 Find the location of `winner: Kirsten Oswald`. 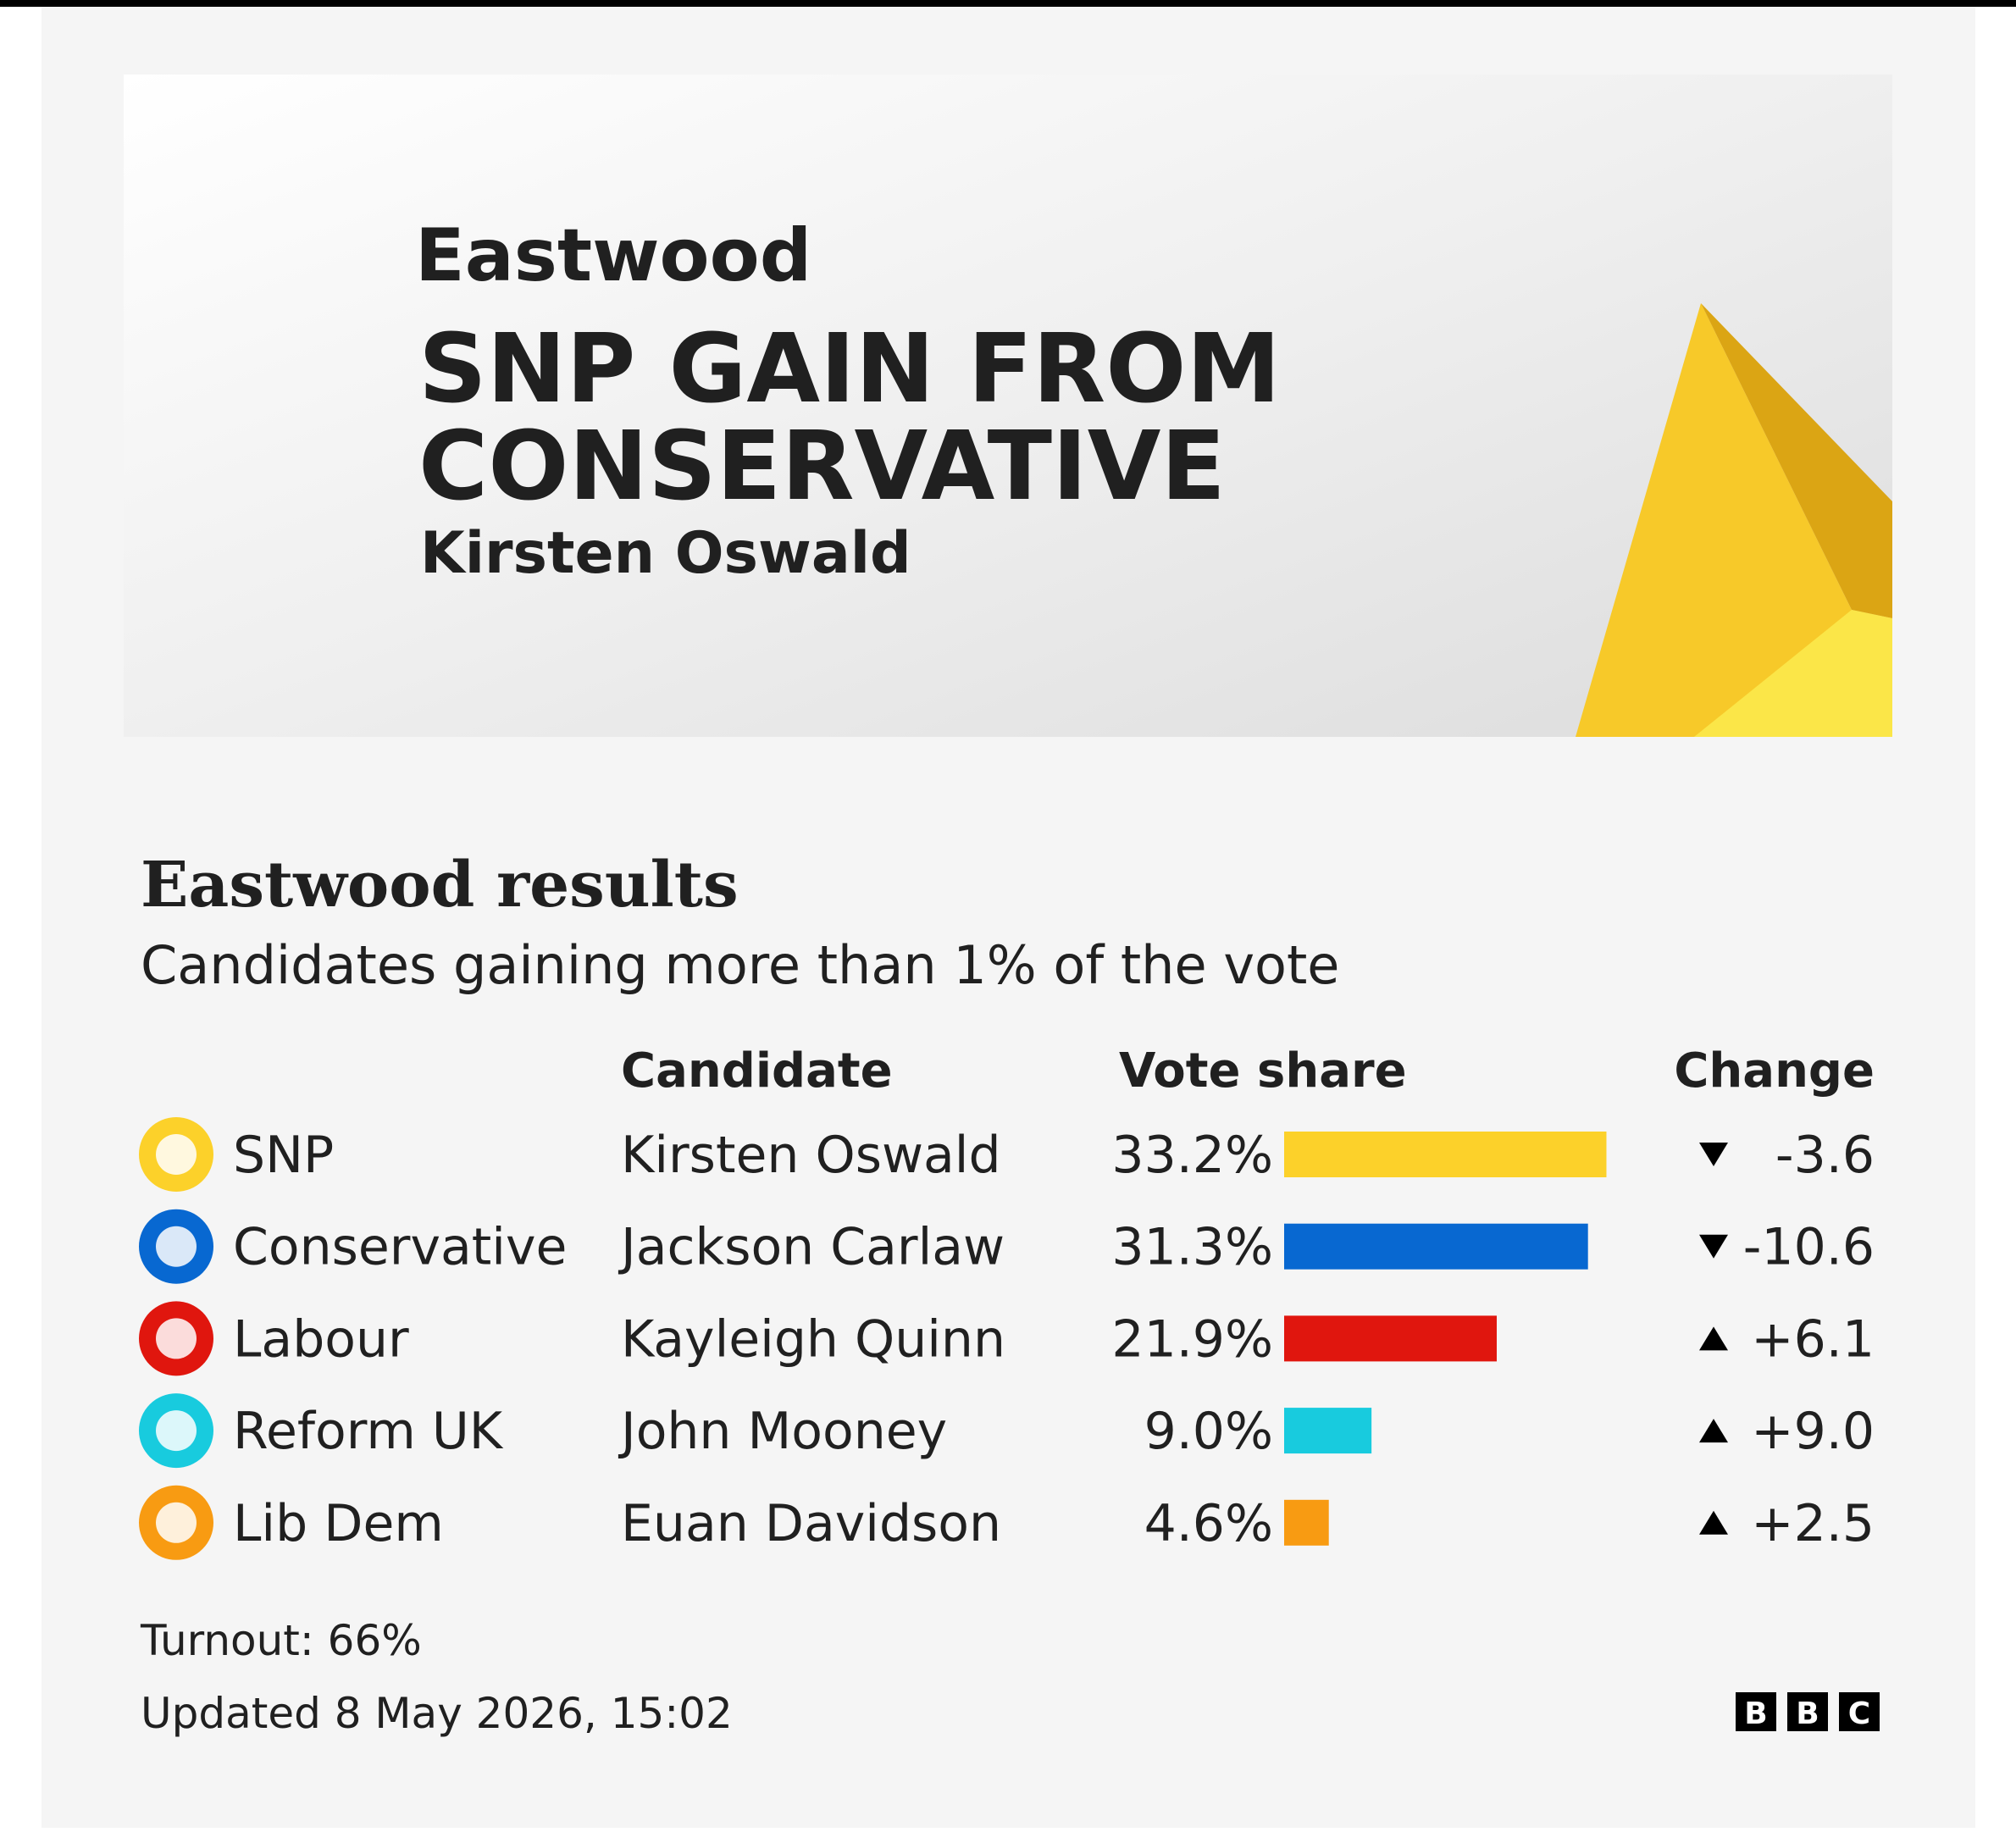

winner: Kirsten Oswald is located at coordinates (665, 553).